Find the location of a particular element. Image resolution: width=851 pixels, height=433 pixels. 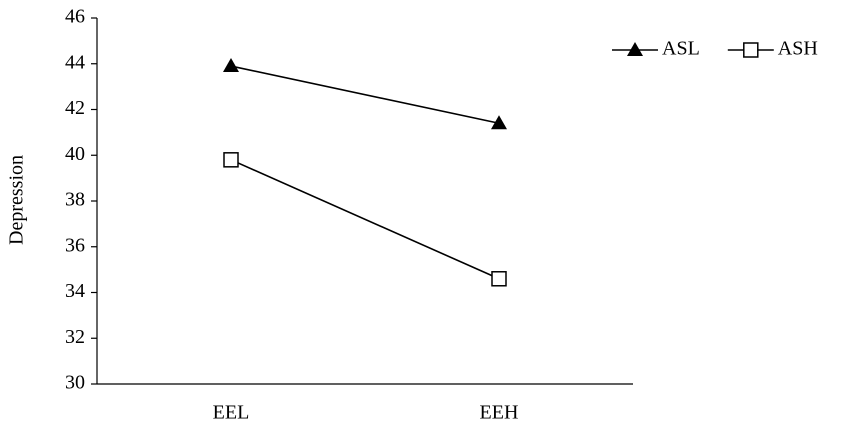

y-tick-label: 36 is located at coordinates (75, 245).